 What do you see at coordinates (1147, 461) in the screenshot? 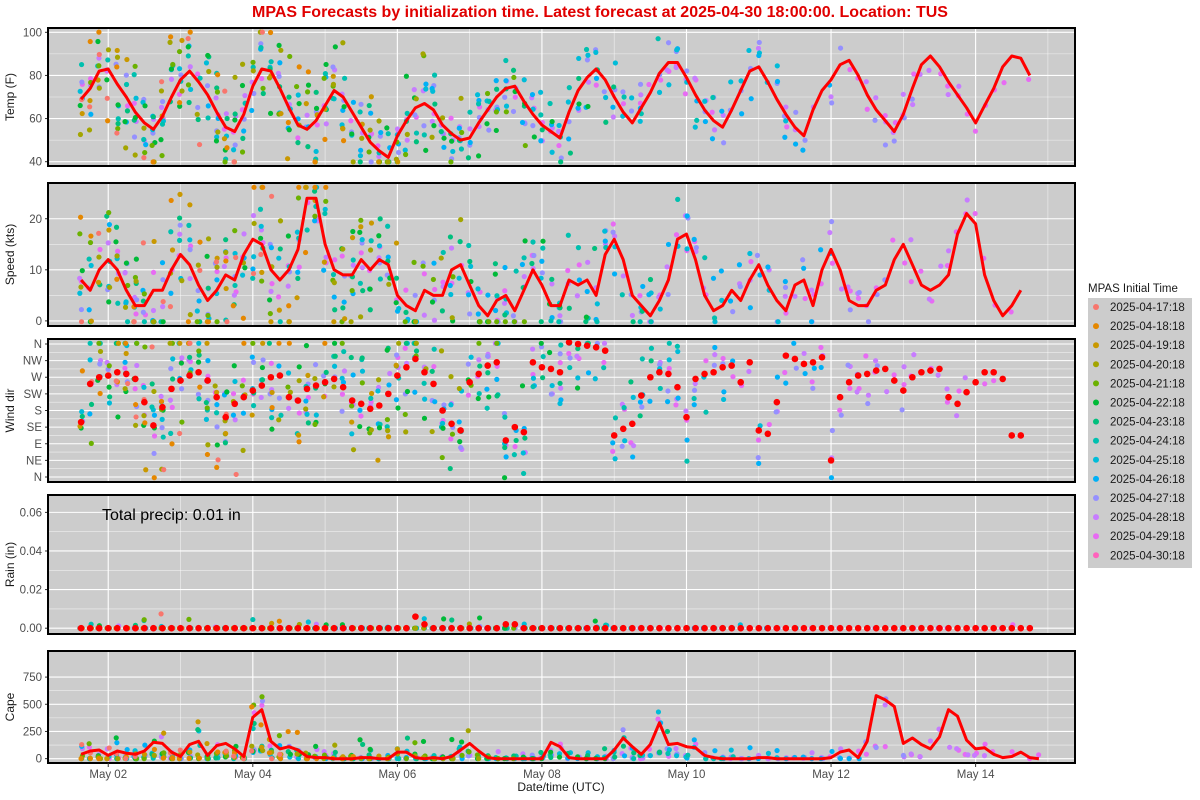
I see `legend-label: 2025-04-25:18` at bounding box center [1147, 461].